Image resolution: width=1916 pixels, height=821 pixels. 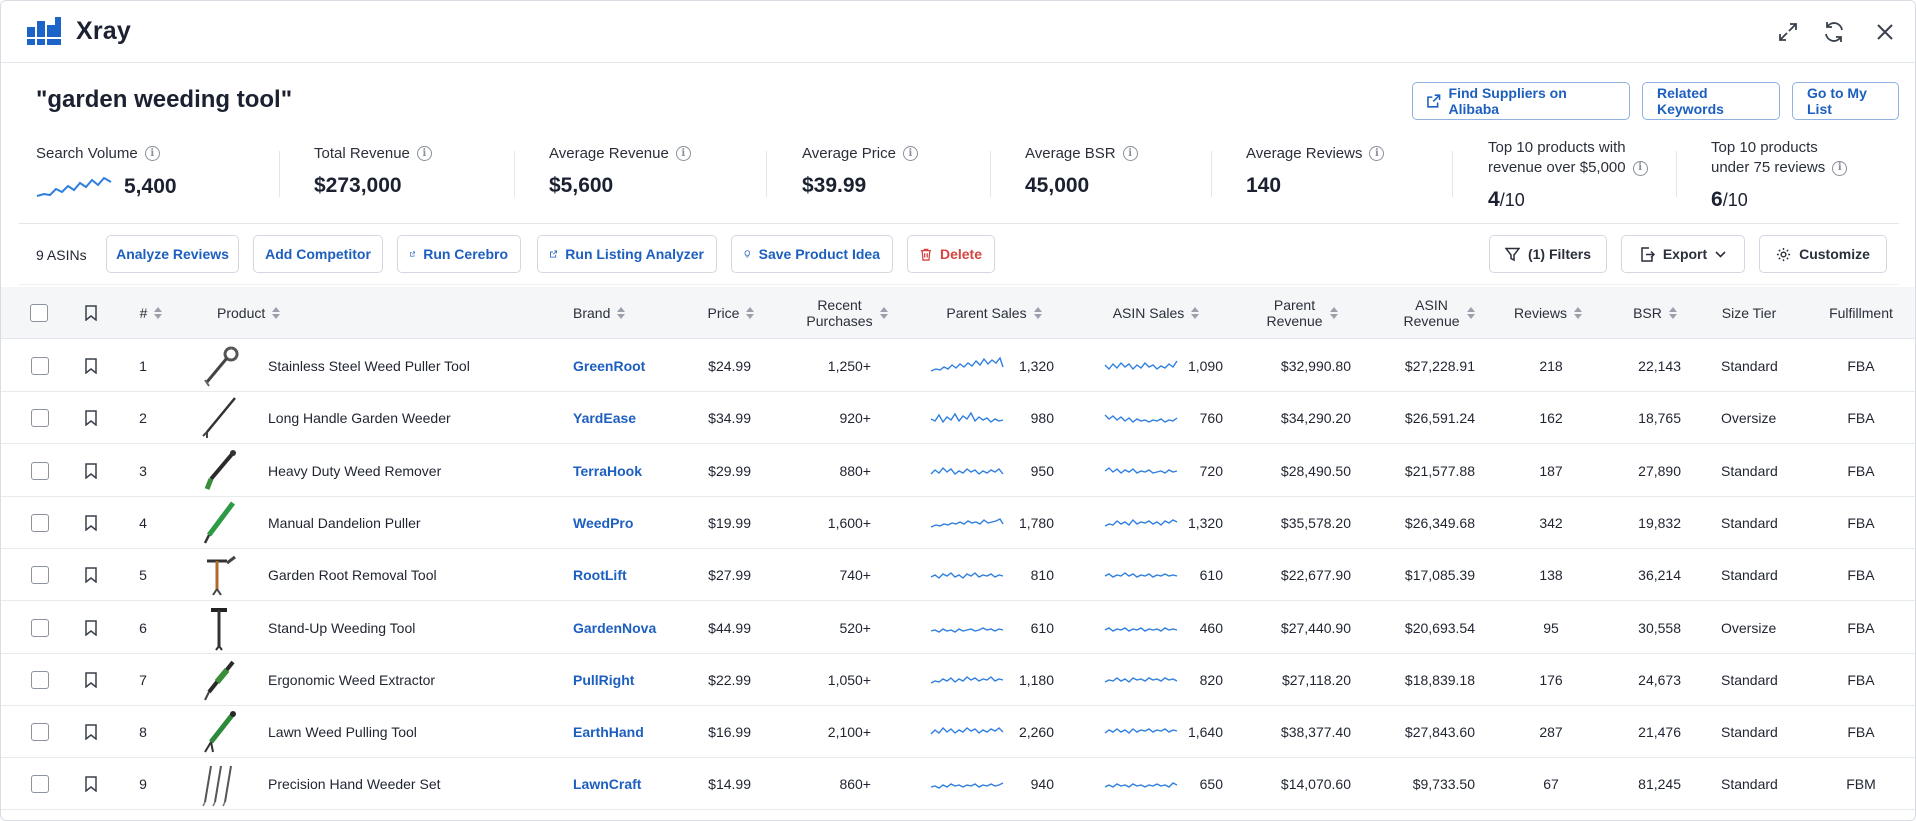 I want to click on col-fulfillment: Fulfillment, so click(x=1861, y=313).